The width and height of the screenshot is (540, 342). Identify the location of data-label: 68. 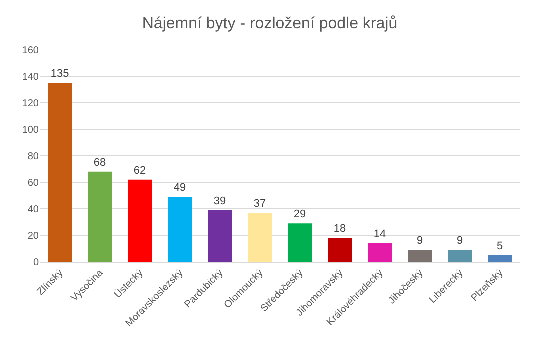
(100, 162).